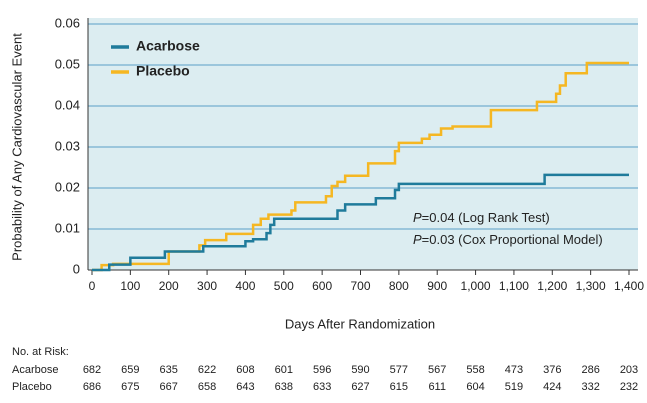 The image size is (647, 403). I want to click on risk-value: 577, so click(399, 370).